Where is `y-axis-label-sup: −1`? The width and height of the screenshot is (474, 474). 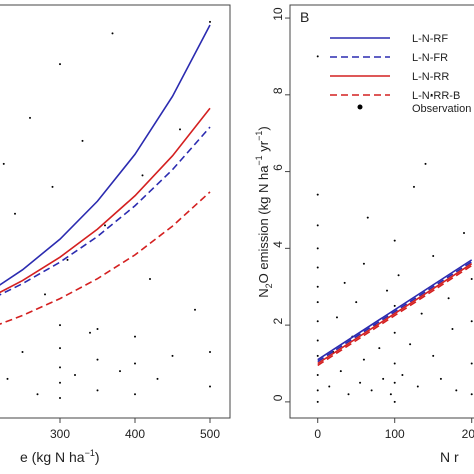 y-axis-label-sup: −1 is located at coordinates (259, 160).